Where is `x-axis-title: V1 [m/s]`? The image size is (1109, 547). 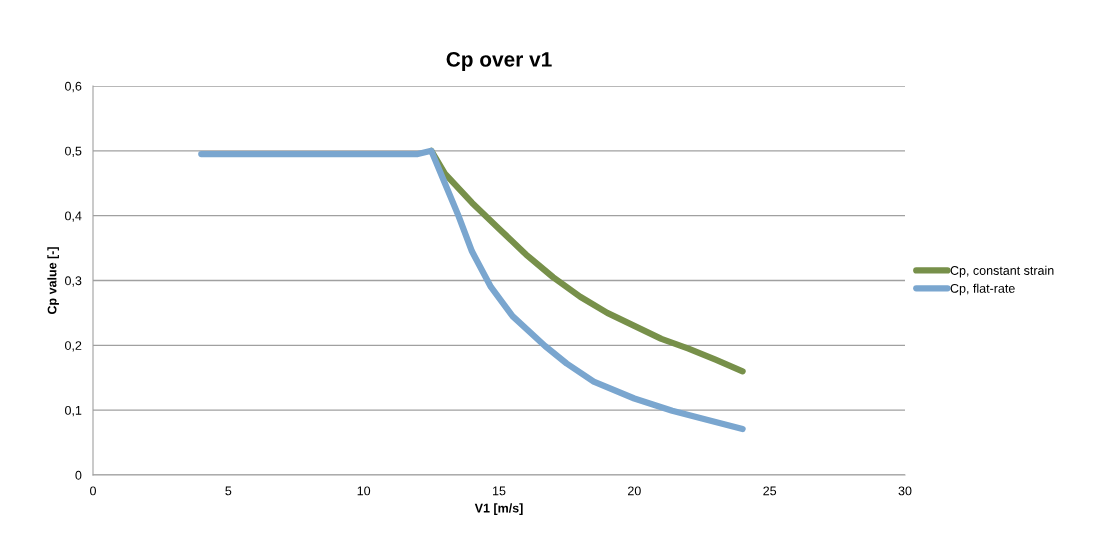 x-axis-title: V1 [m/s] is located at coordinates (498, 509).